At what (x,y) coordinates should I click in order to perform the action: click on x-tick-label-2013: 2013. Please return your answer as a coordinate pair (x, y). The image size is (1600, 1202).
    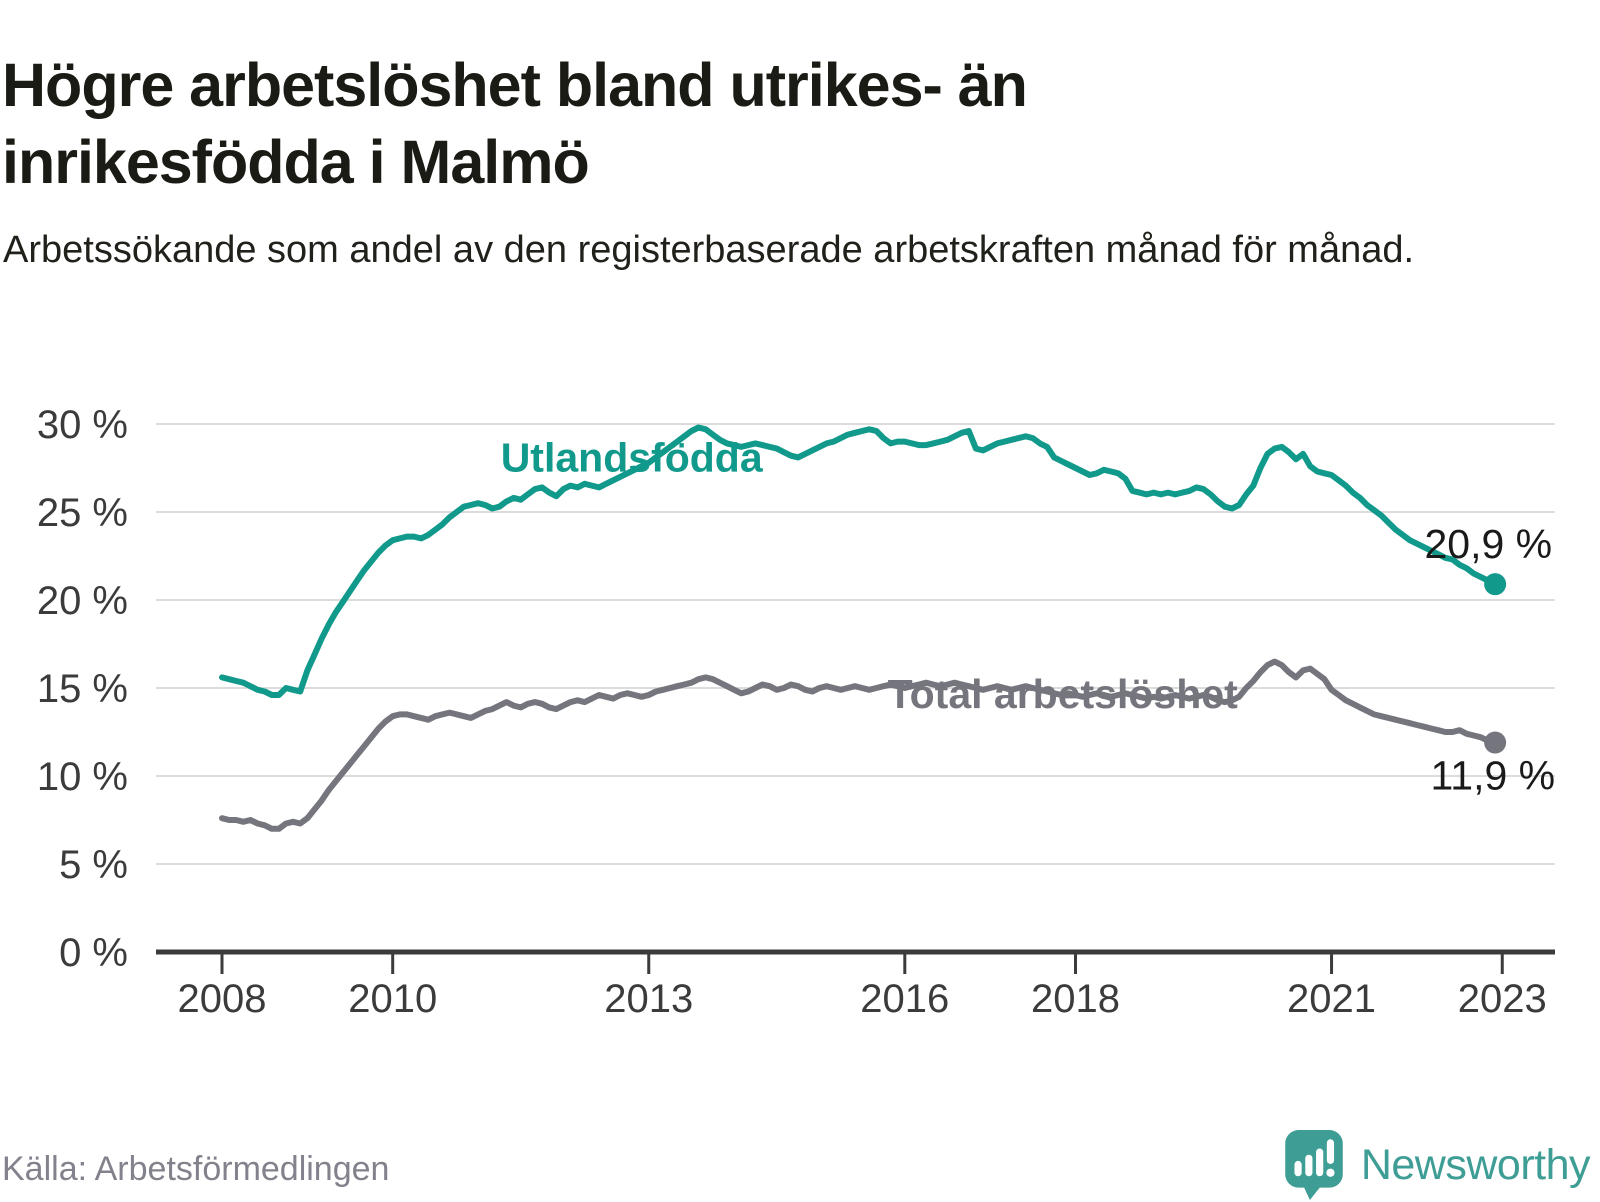
    Looking at the image, I should click on (648, 999).